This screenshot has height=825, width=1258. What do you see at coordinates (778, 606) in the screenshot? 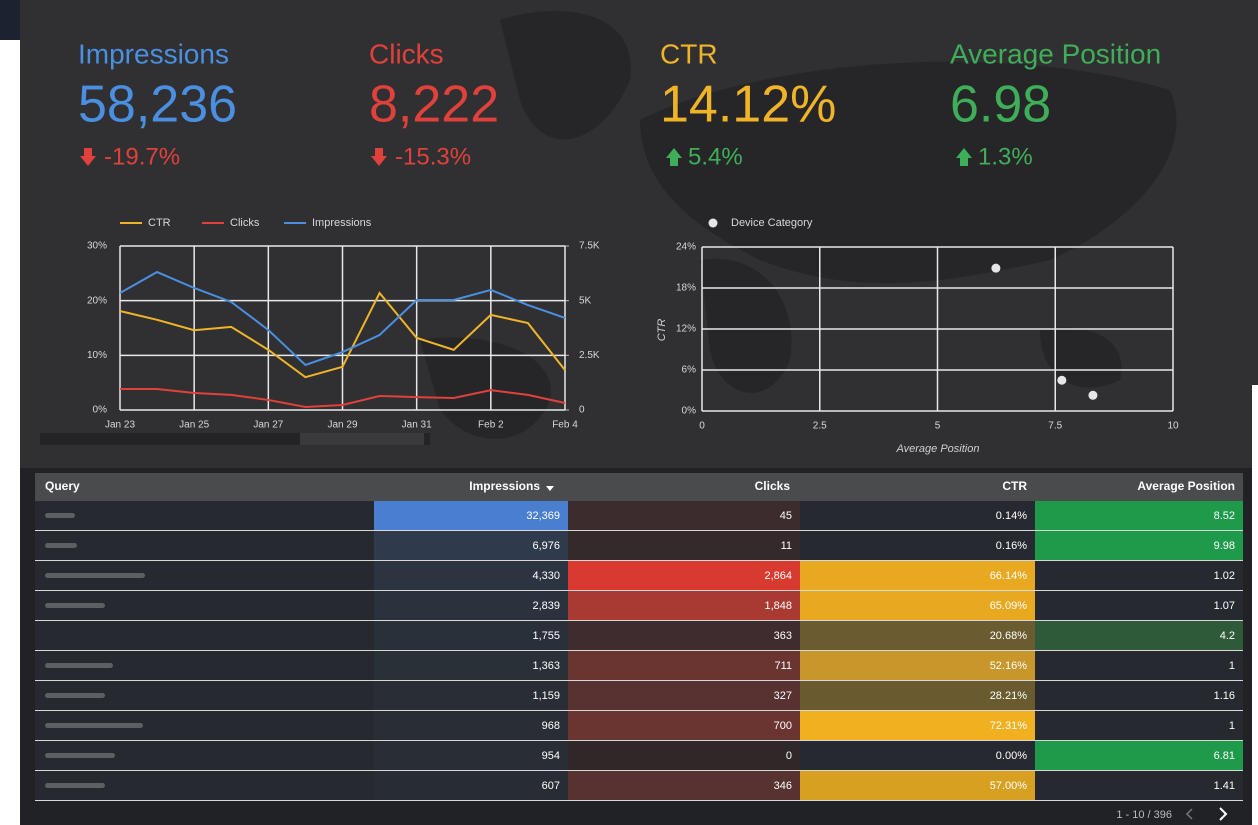
I see `table-cell: 1,848` at bounding box center [778, 606].